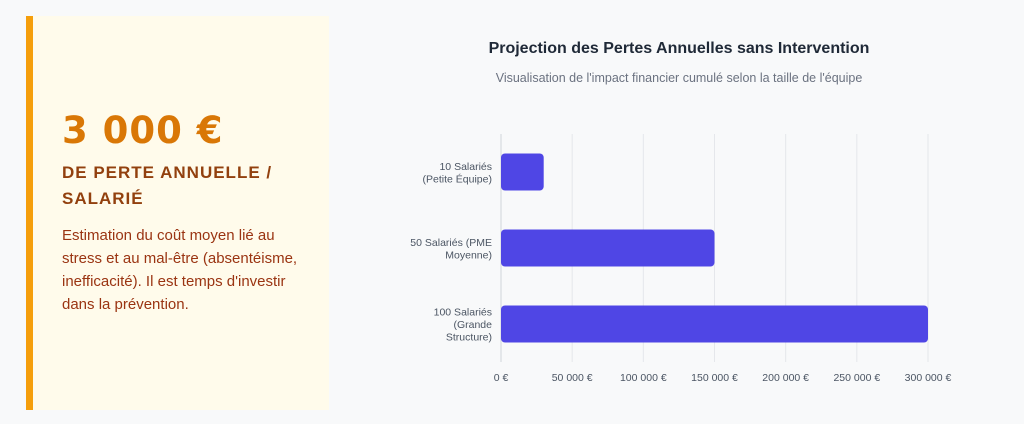  I want to click on loss-amount: 3 000 €, so click(143, 130).